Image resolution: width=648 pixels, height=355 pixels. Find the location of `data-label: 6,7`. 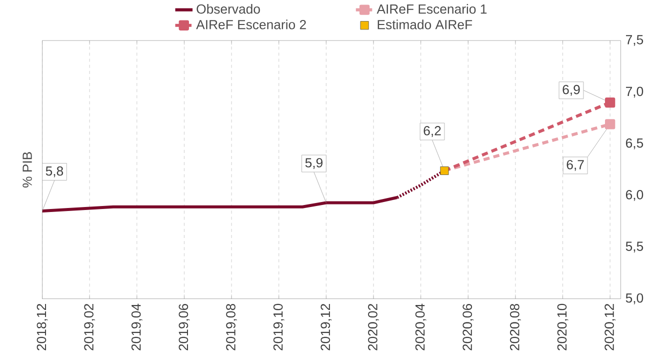

data-label: 6,7 is located at coordinates (575, 165).